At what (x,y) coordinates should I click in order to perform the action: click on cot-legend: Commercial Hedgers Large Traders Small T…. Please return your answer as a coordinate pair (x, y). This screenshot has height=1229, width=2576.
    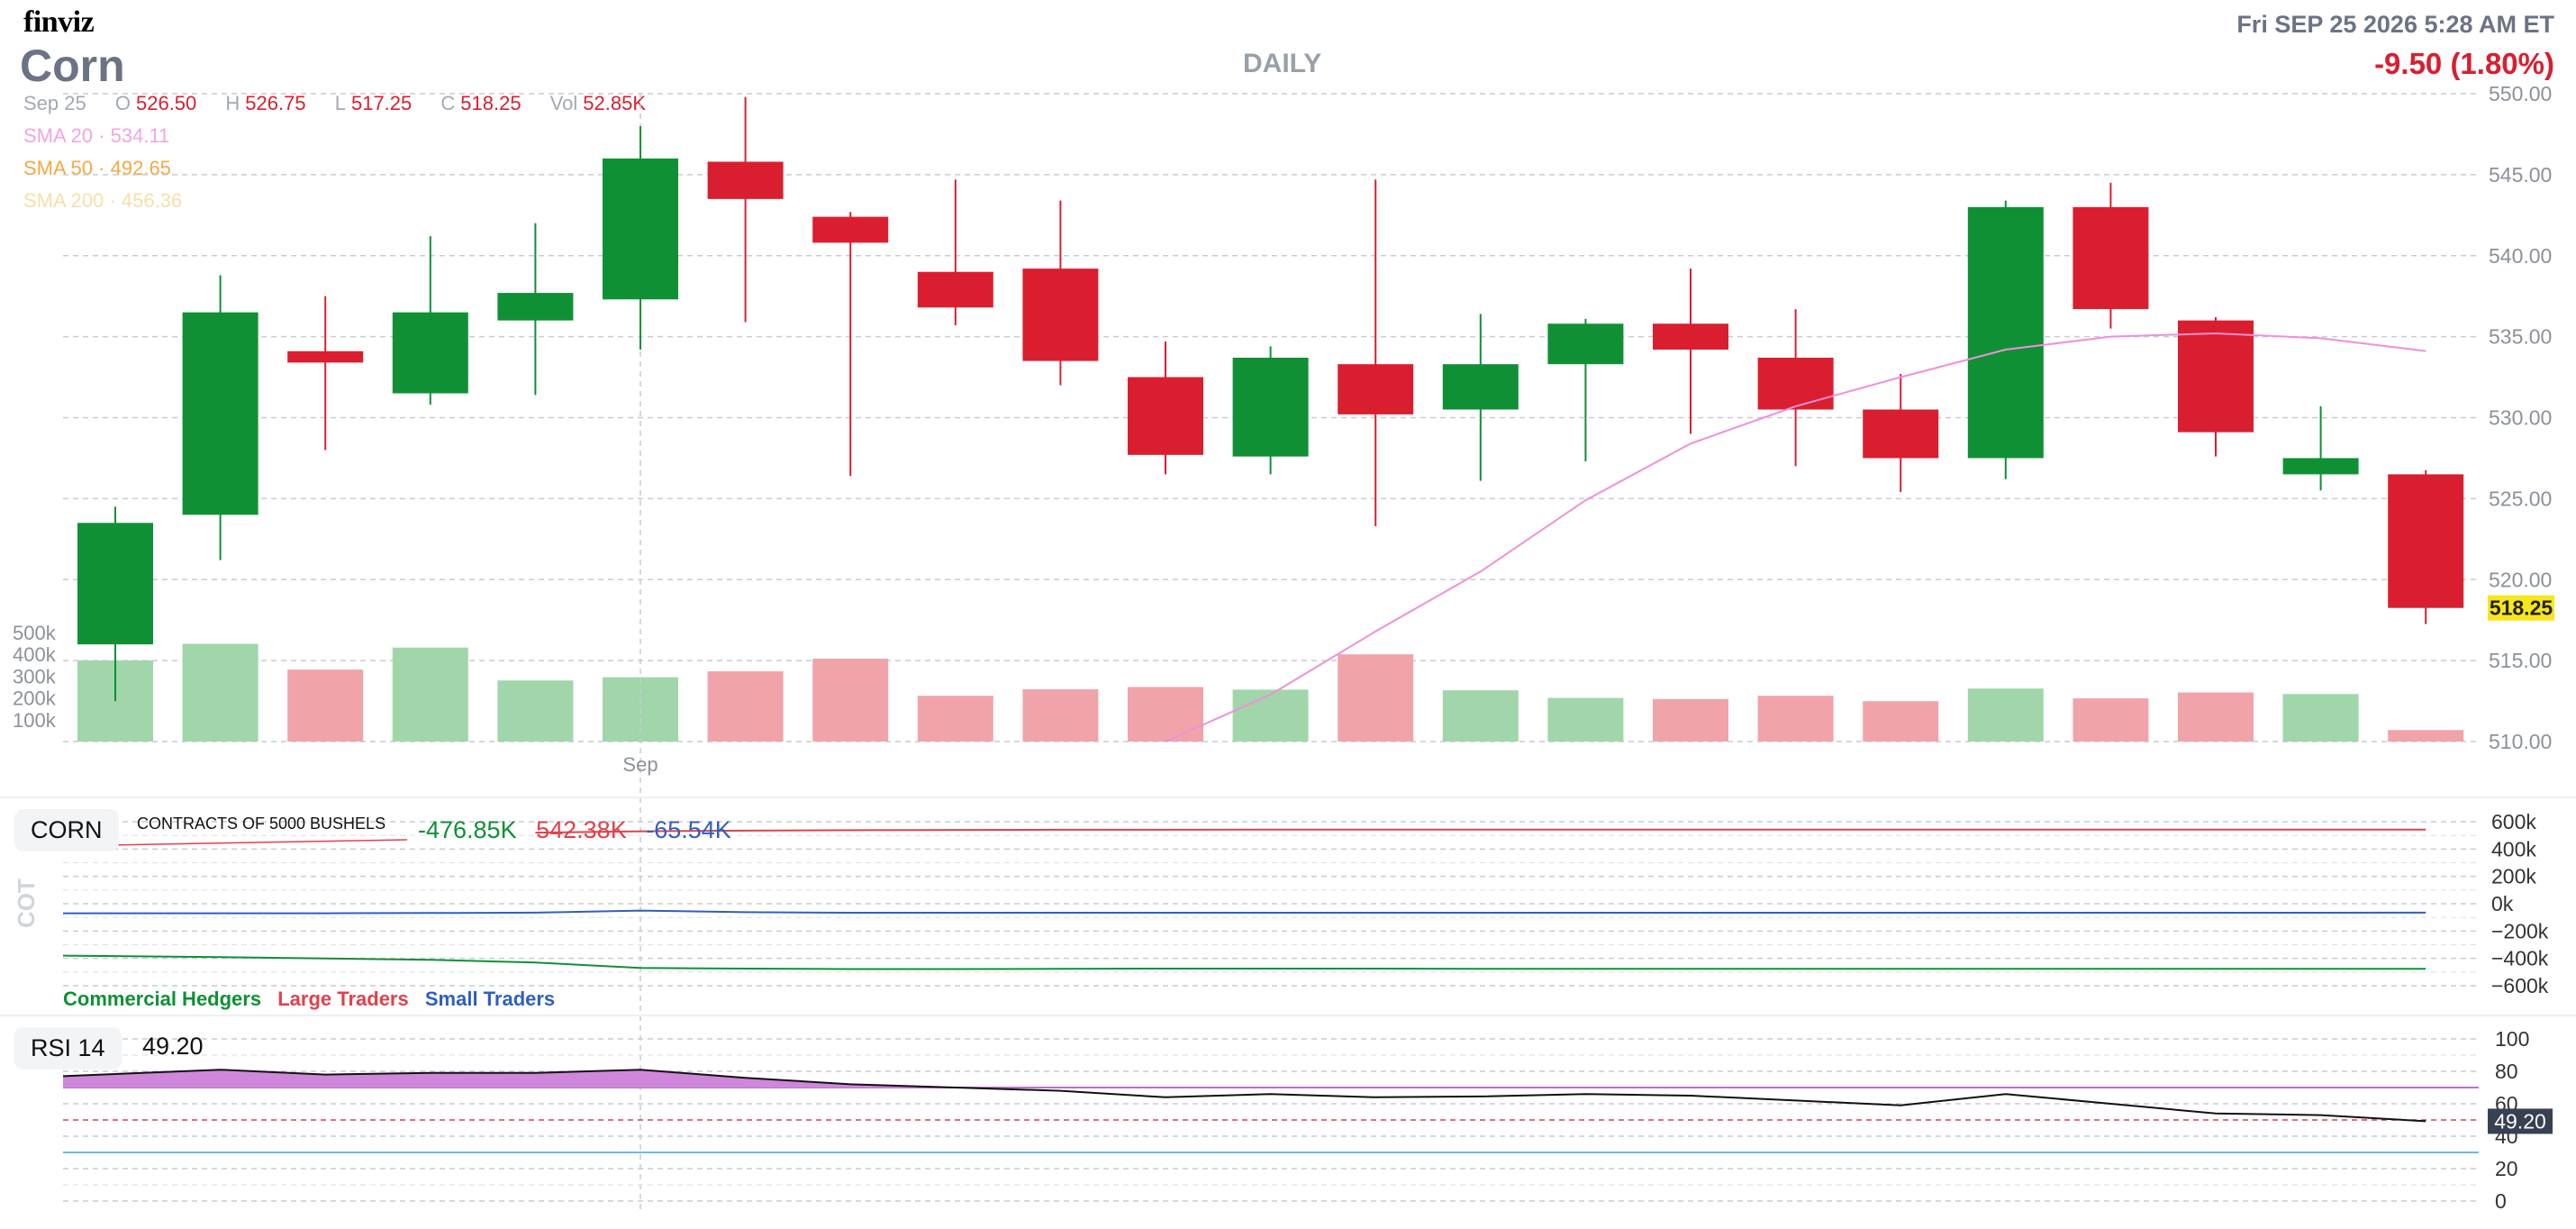
    Looking at the image, I should click on (314, 999).